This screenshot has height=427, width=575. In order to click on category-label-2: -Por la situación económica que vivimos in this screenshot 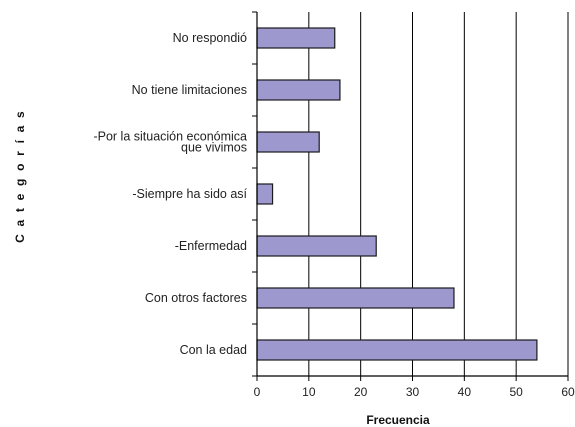, I will do `click(170, 142)`.